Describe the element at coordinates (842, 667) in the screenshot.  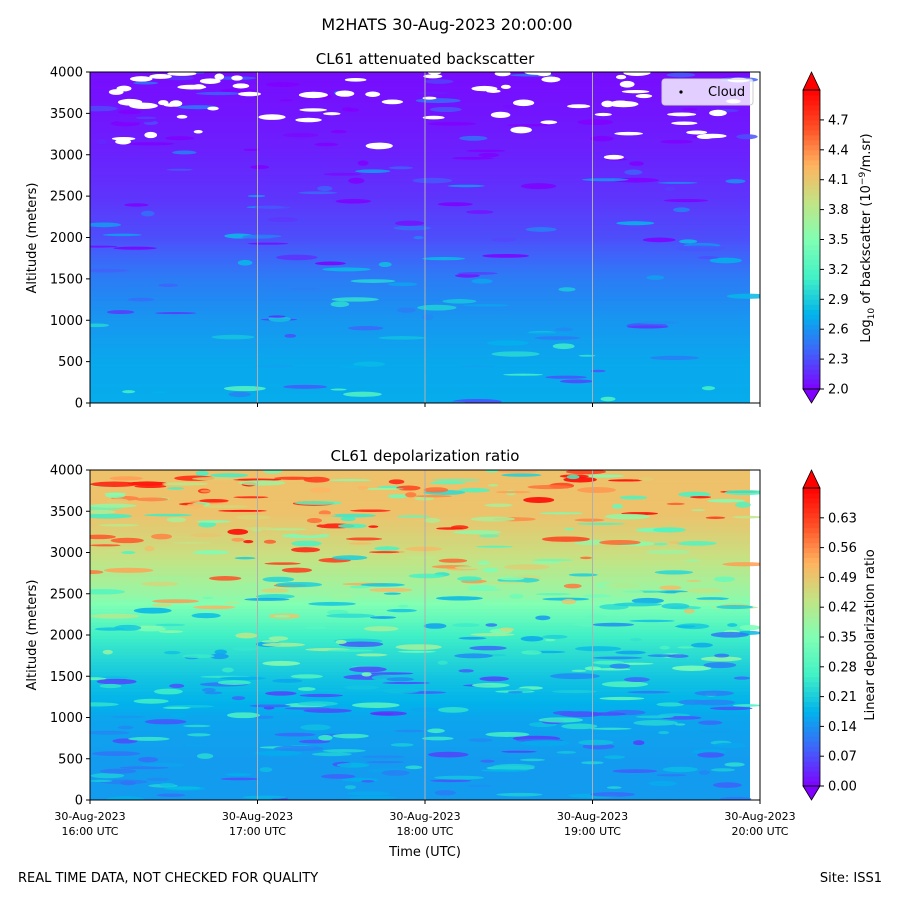
I see `bot-colorbar-tick-label: 0.28` at that location.